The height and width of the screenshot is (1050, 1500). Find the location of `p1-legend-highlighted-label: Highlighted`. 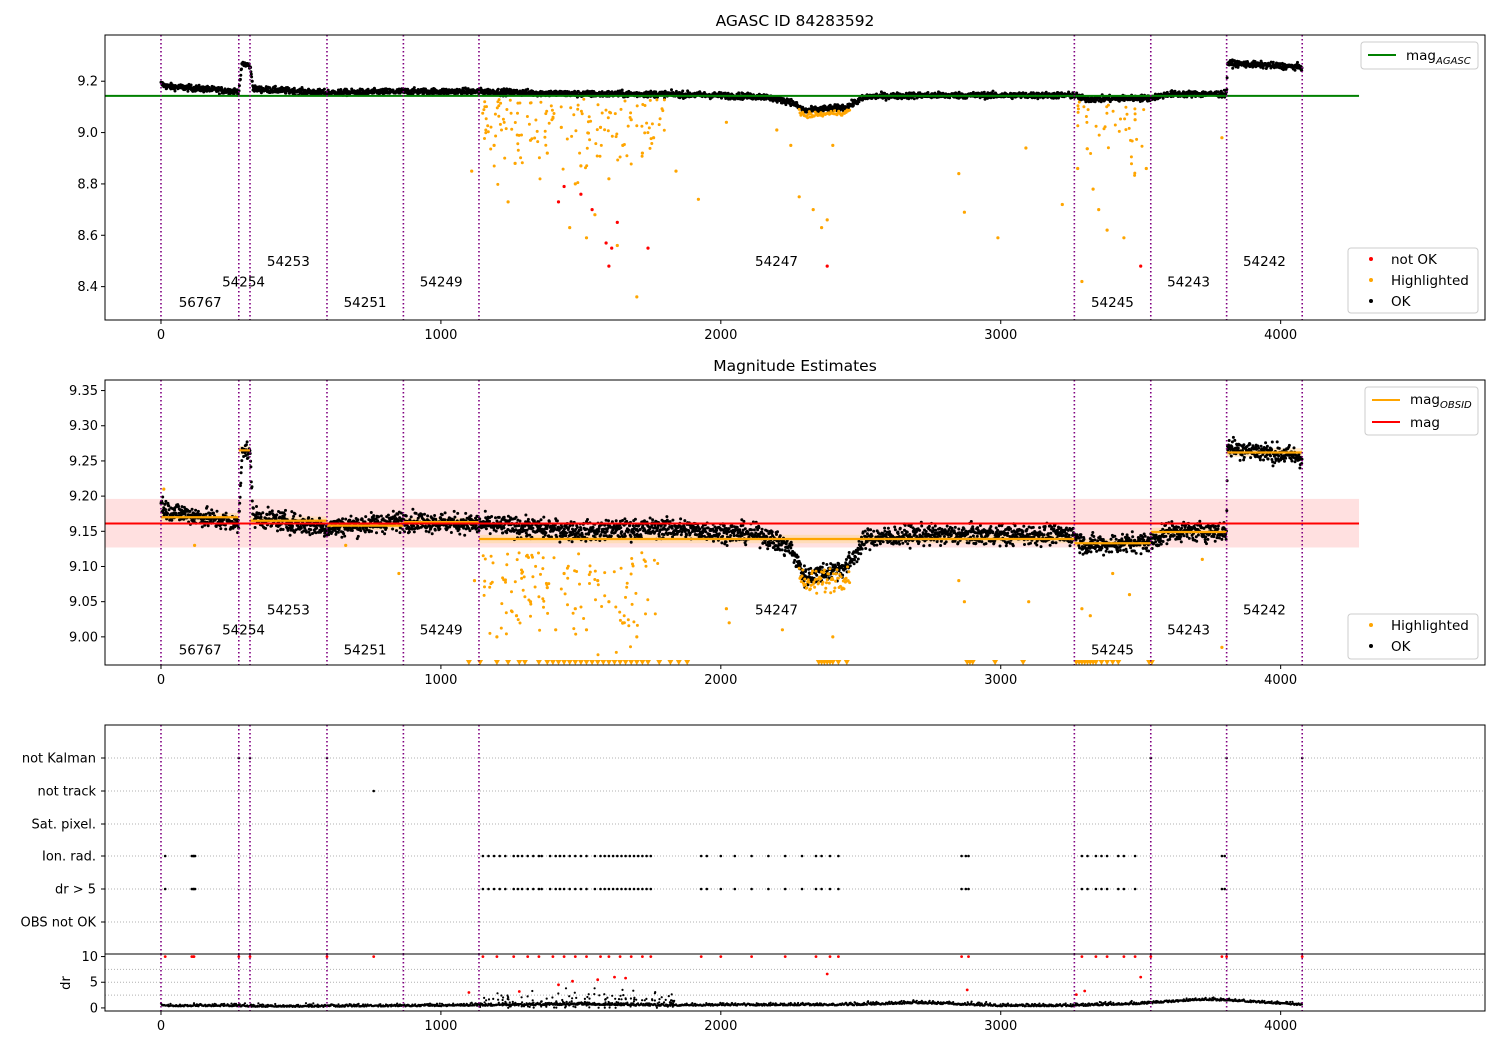

p1-legend-highlighted-label: Highlighted is located at coordinates (1430, 281).